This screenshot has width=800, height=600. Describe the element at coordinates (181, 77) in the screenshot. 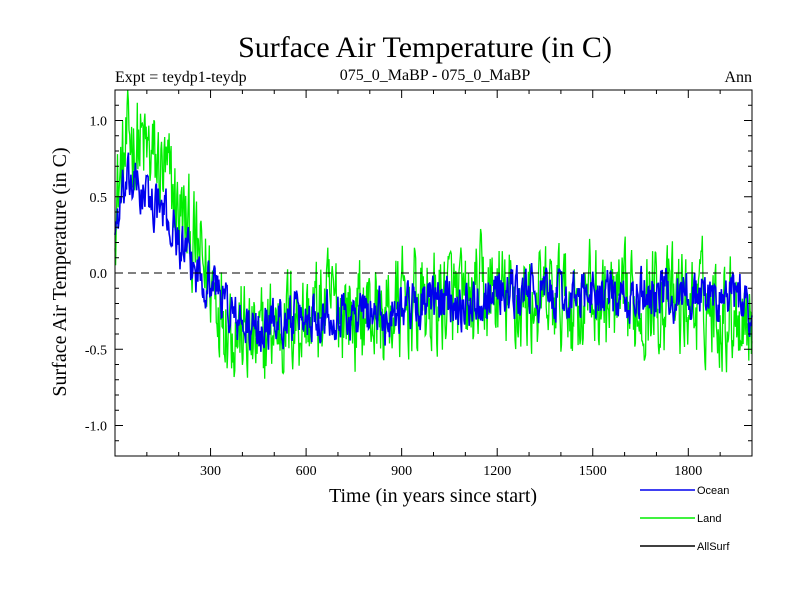

I see `chart-subtitle-left: Expt = teydp1-teydp` at that location.